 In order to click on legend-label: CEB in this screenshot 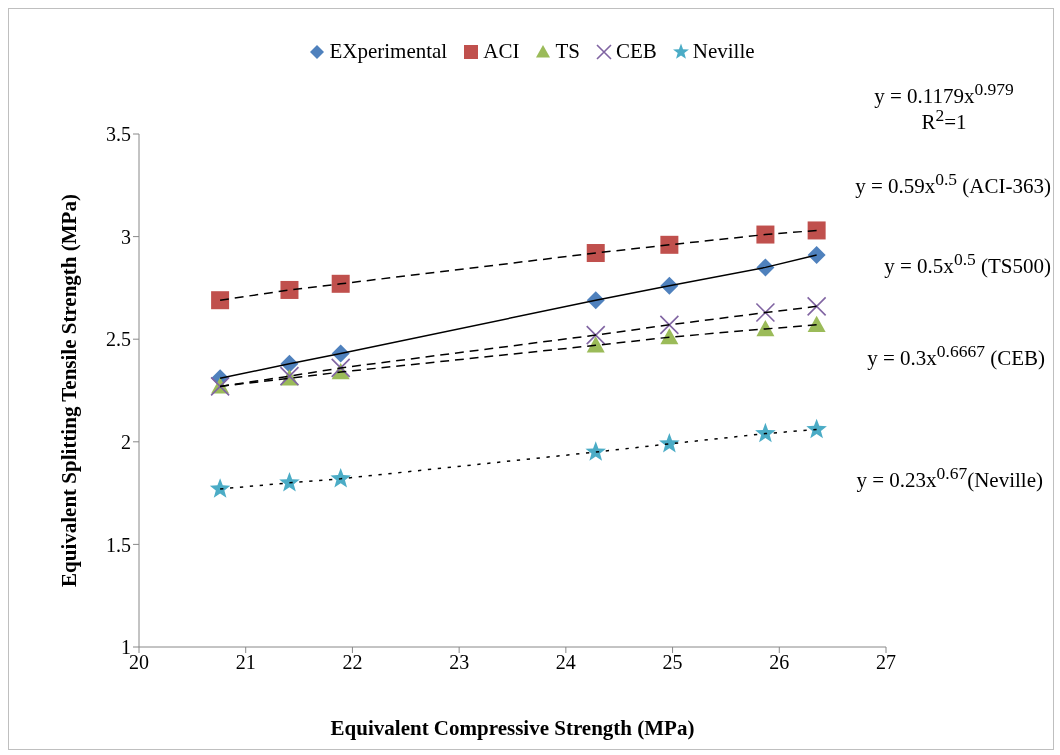, I will do `click(636, 51)`.